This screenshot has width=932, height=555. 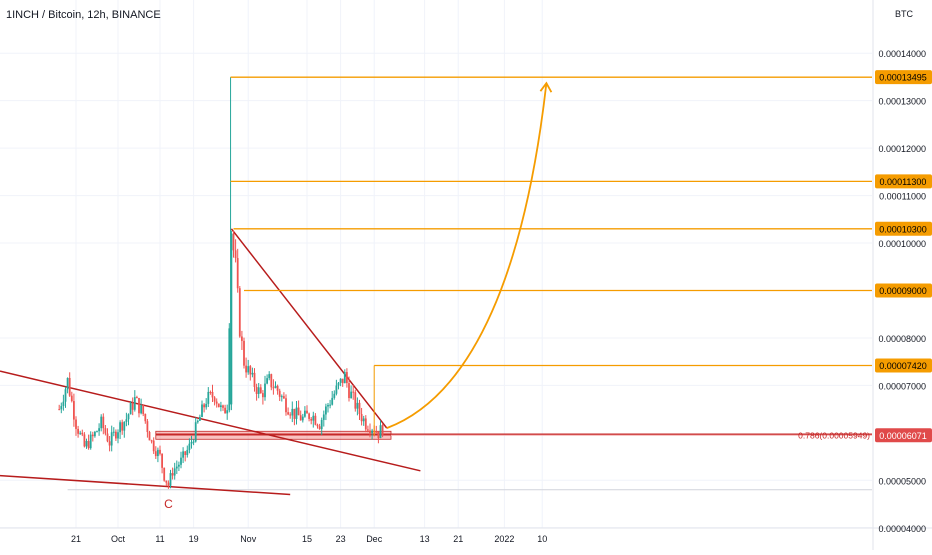 What do you see at coordinates (902, 54) in the screenshot?
I see `y-tick-label: 0.00014000` at bounding box center [902, 54].